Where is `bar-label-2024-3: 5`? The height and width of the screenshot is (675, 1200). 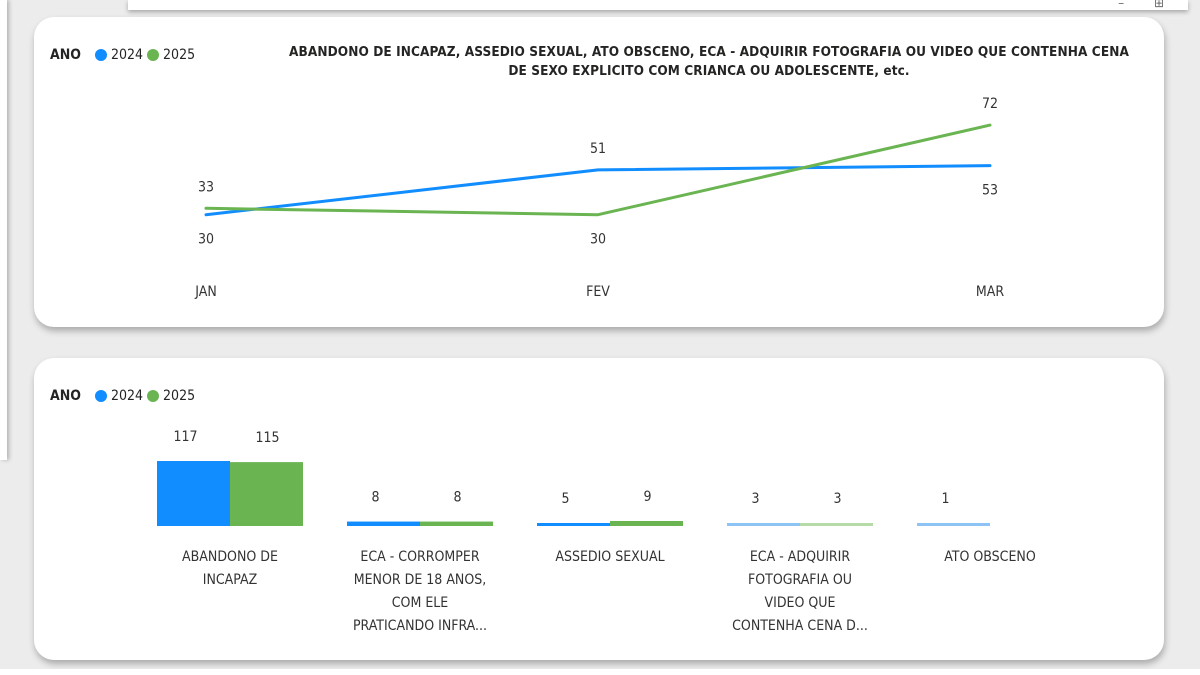 bar-label-2024-3: 5 is located at coordinates (565, 499).